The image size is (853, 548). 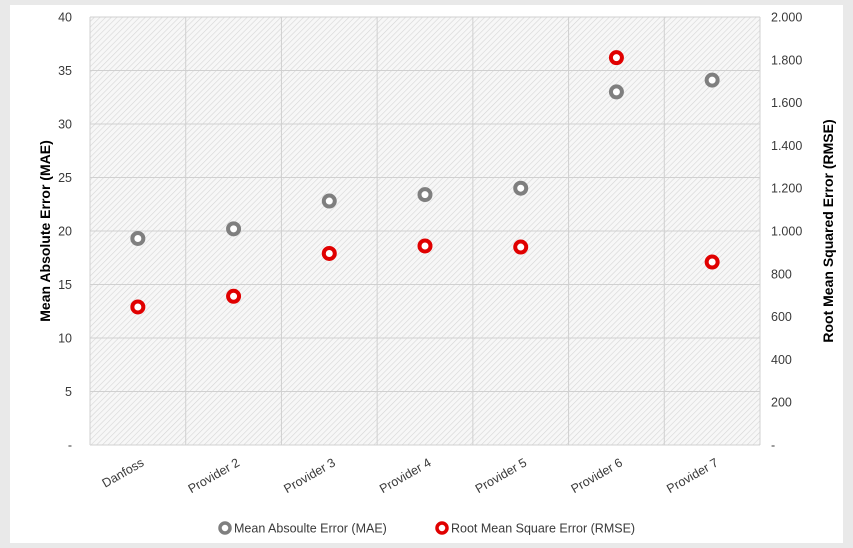 I want to click on legend-marker-mae, so click(x=225, y=528).